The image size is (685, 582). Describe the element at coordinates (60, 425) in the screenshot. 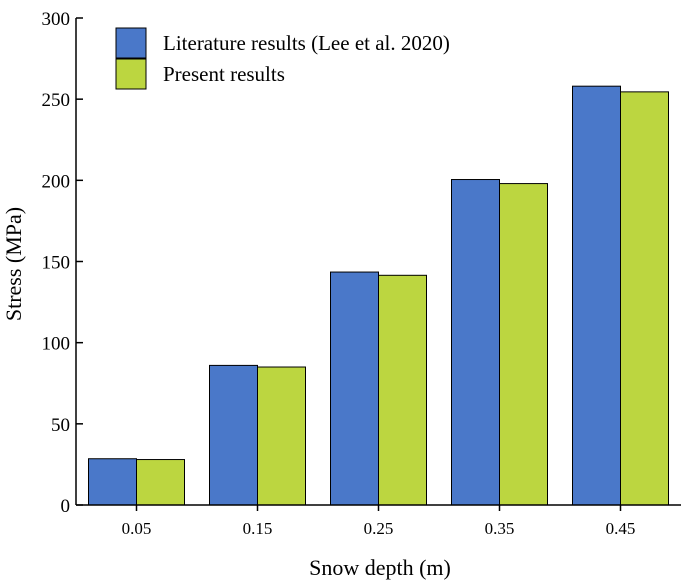

I see `y-tick-label: 50` at that location.